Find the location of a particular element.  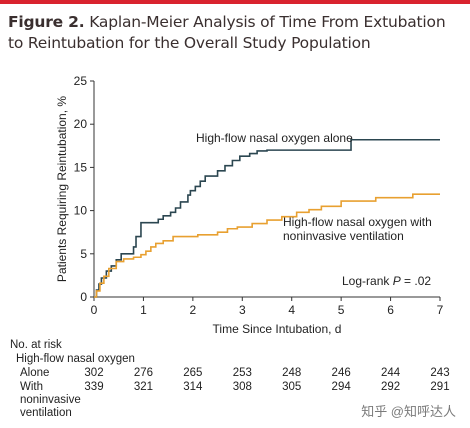

logrank-annotation: Log-rank P = .02 is located at coordinates (386, 281).